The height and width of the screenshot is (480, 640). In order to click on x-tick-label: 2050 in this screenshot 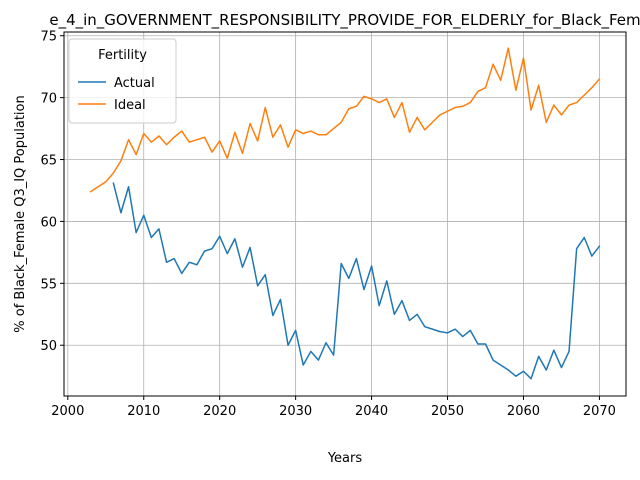, I will do `click(447, 411)`.